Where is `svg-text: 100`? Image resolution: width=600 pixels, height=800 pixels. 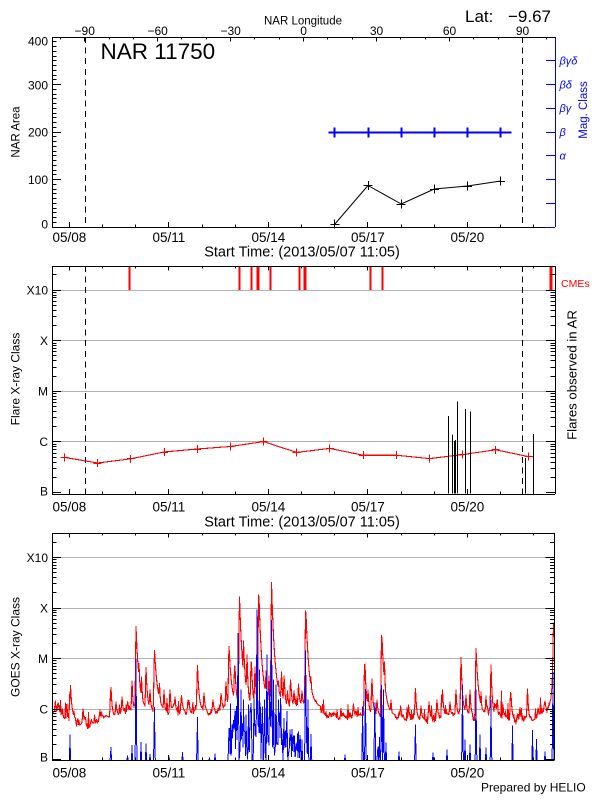
svg-text: 100 is located at coordinates (38, 180).